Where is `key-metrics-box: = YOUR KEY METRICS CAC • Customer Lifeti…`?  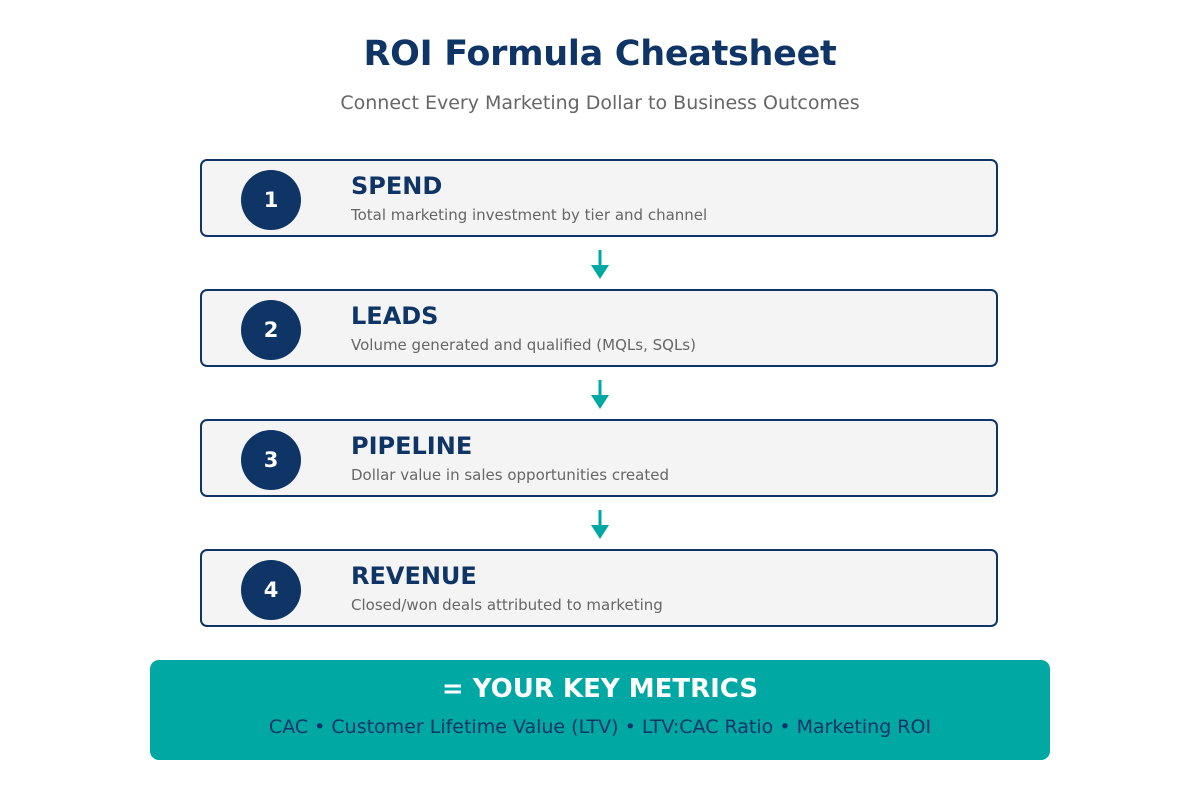 key-metrics-box: = YOUR KEY METRICS CAC • Customer Lifeti… is located at coordinates (600, 710).